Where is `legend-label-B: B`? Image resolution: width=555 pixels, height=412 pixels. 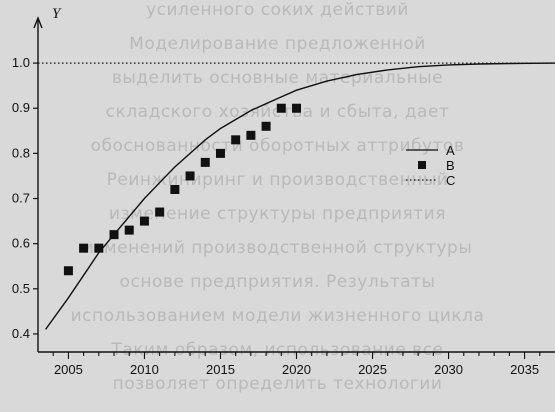 legend-label-B: B is located at coordinates (450, 165).